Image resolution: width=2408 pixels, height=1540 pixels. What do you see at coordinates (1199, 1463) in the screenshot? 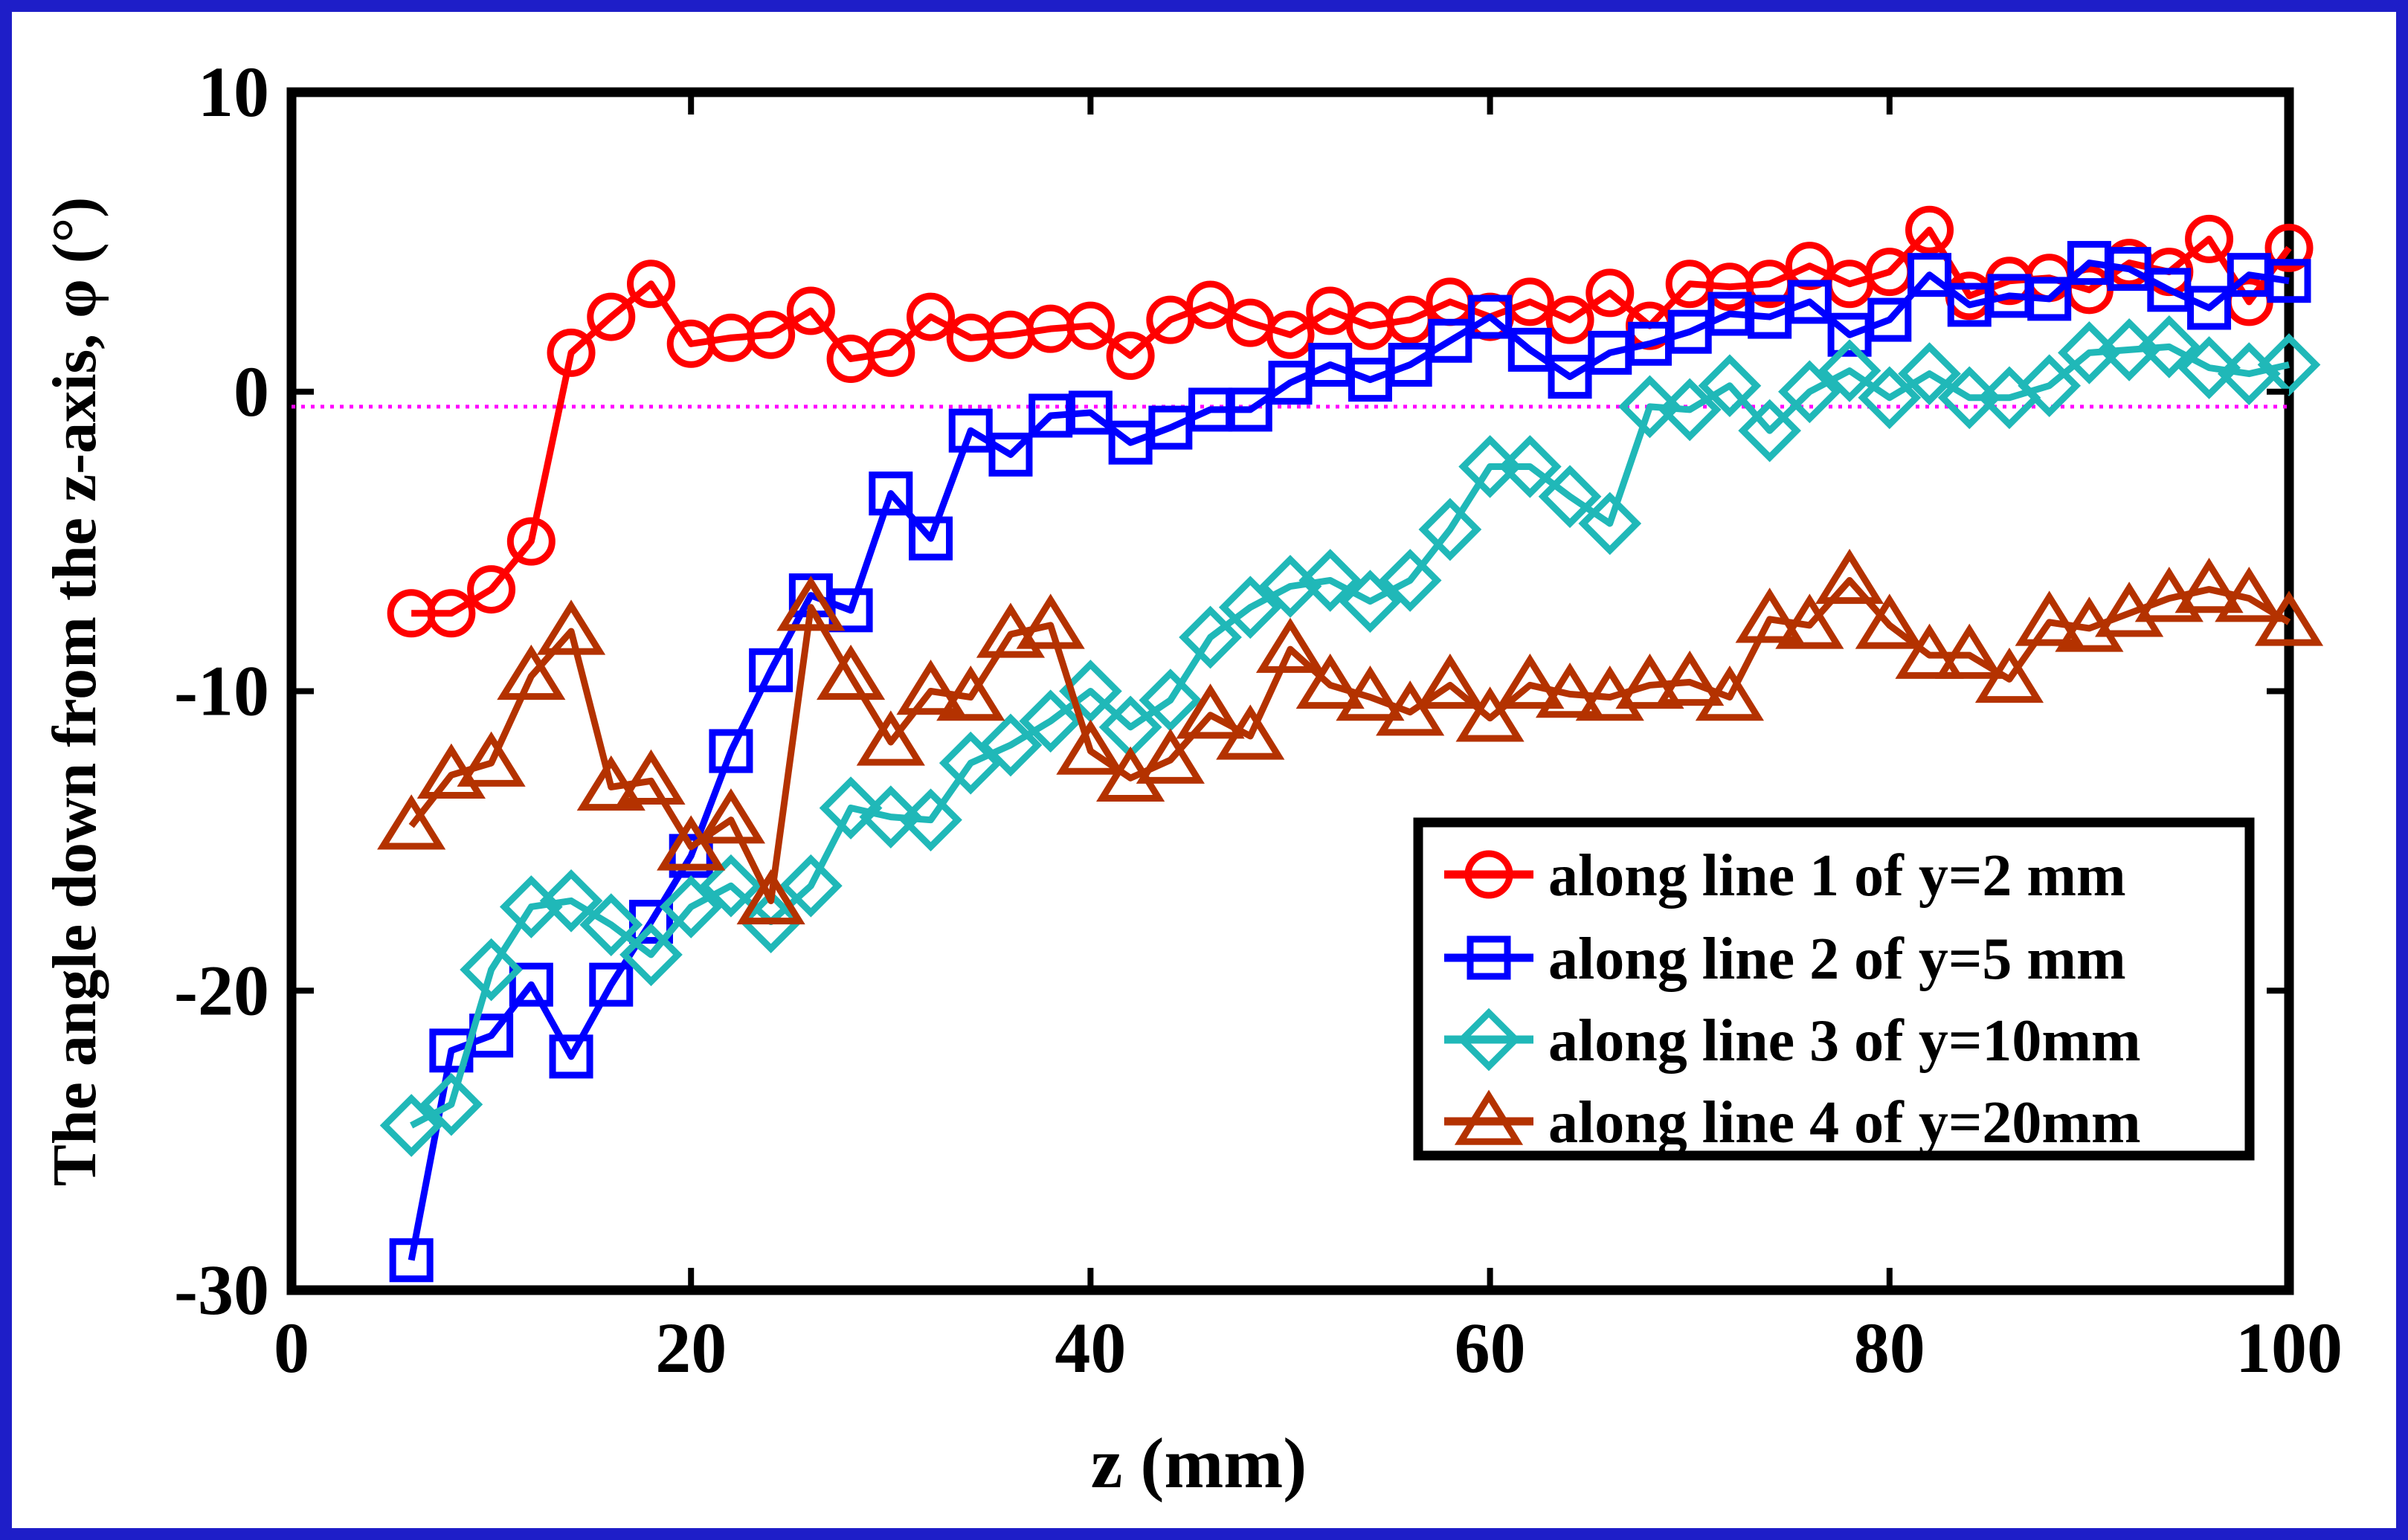
I see `x-axis-label: z (mm)` at bounding box center [1199, 1463].